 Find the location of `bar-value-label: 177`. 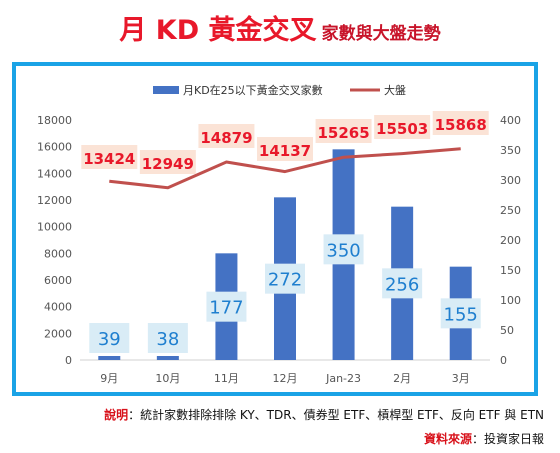

bar-value-label: 177 is located at coordinates (226, 308).